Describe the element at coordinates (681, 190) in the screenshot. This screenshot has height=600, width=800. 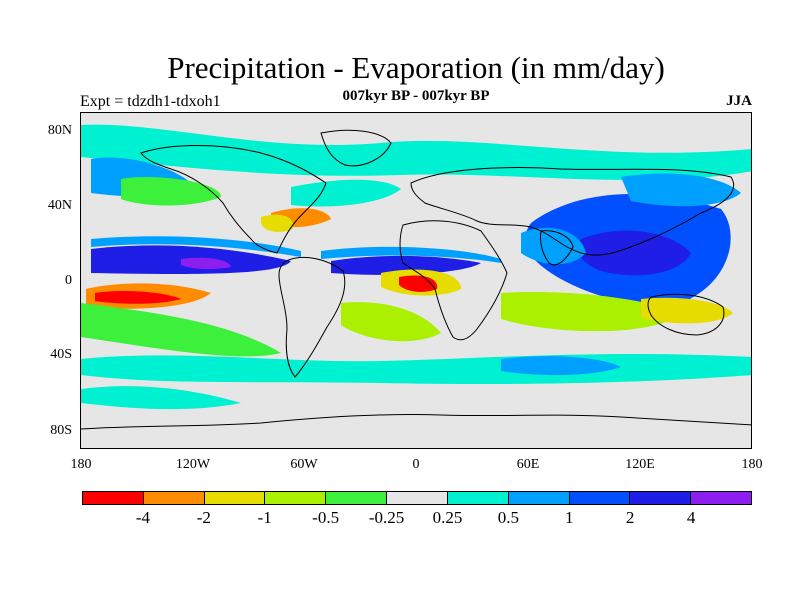
I see `field-asia-north` at that location.